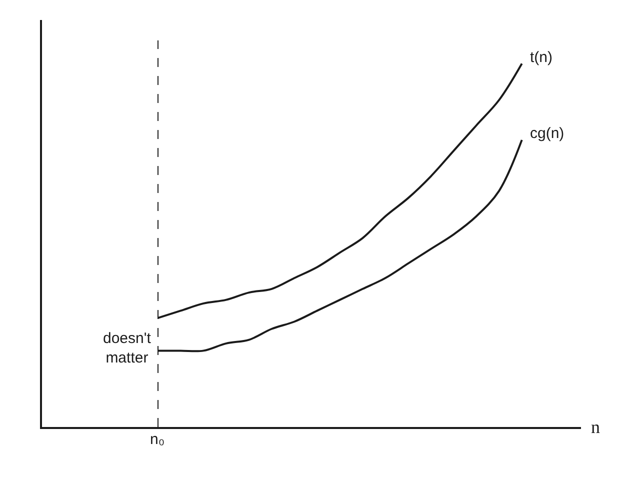 The height and width of the screenshot is (477, 621). Describe the element at coordinates (595, 427) in the screenshot. I see `x-axis-title: n` at that location.